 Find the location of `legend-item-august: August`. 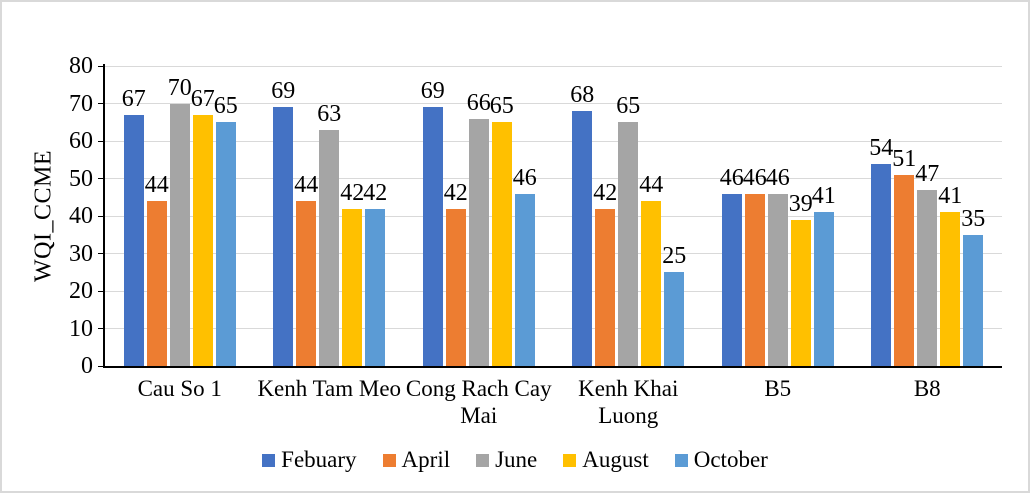

legend-item-august: August is located at coordinates (606, 460).